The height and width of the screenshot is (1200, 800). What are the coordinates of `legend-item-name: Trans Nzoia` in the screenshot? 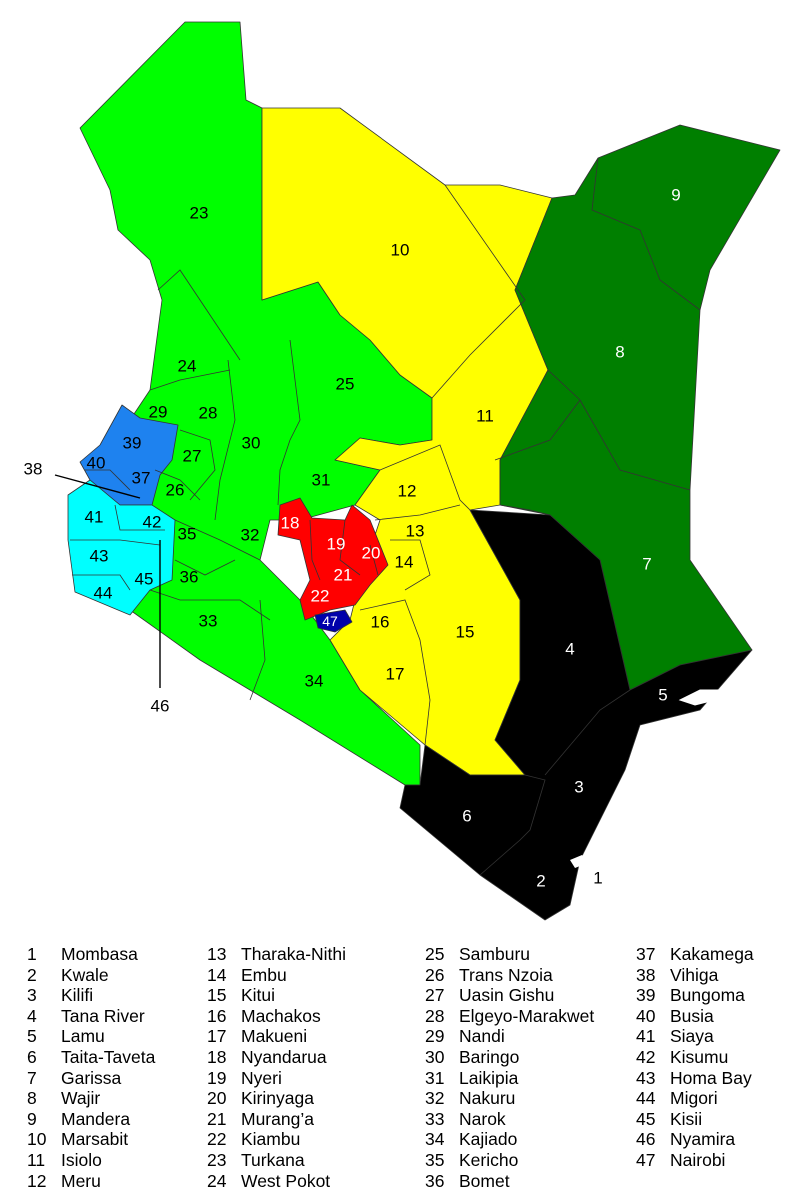 It's located at (506, 974).